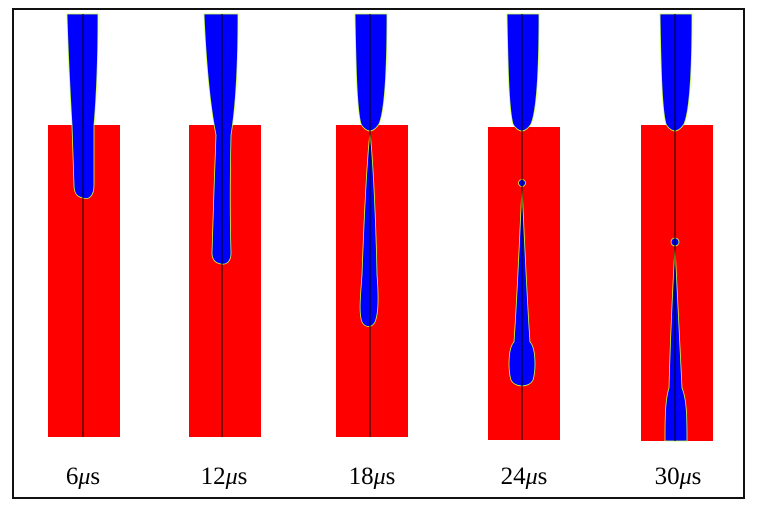  I want to click on time-label-1: 6μs, so click(83, 476).